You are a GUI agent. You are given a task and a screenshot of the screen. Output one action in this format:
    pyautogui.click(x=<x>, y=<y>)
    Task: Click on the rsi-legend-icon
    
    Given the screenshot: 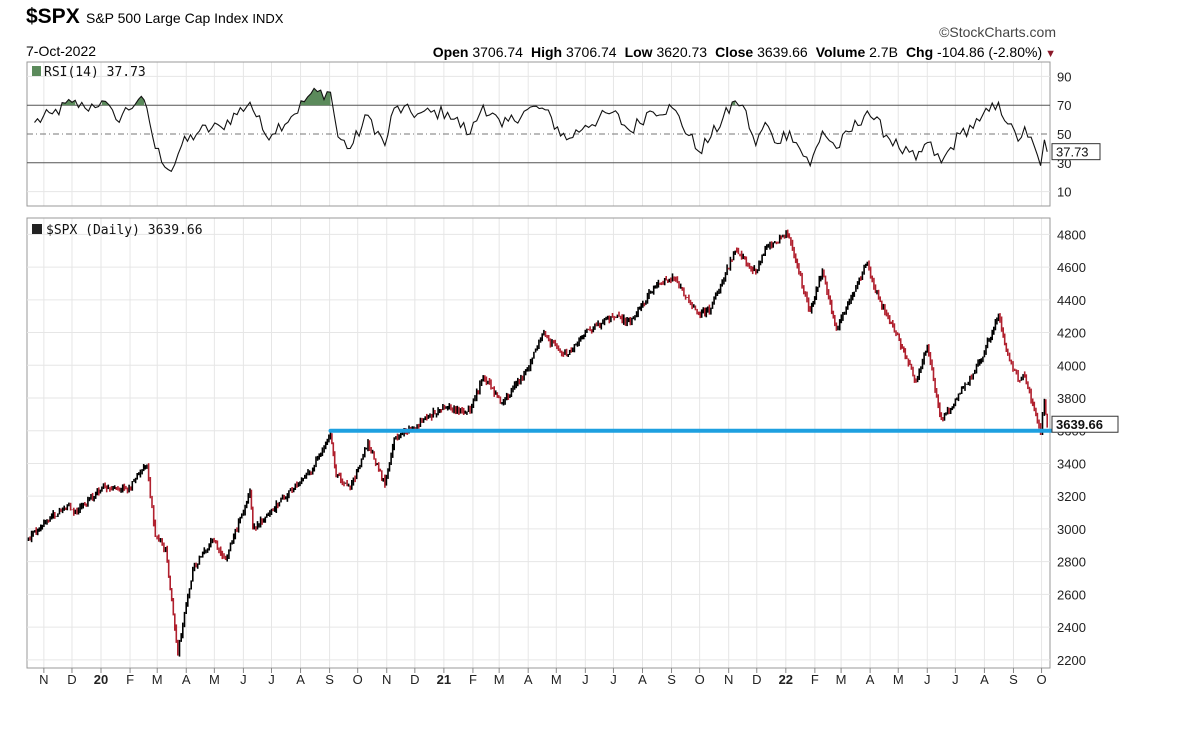 What is the action you would take?
    pyautogui.click(x=36, y=71)
    